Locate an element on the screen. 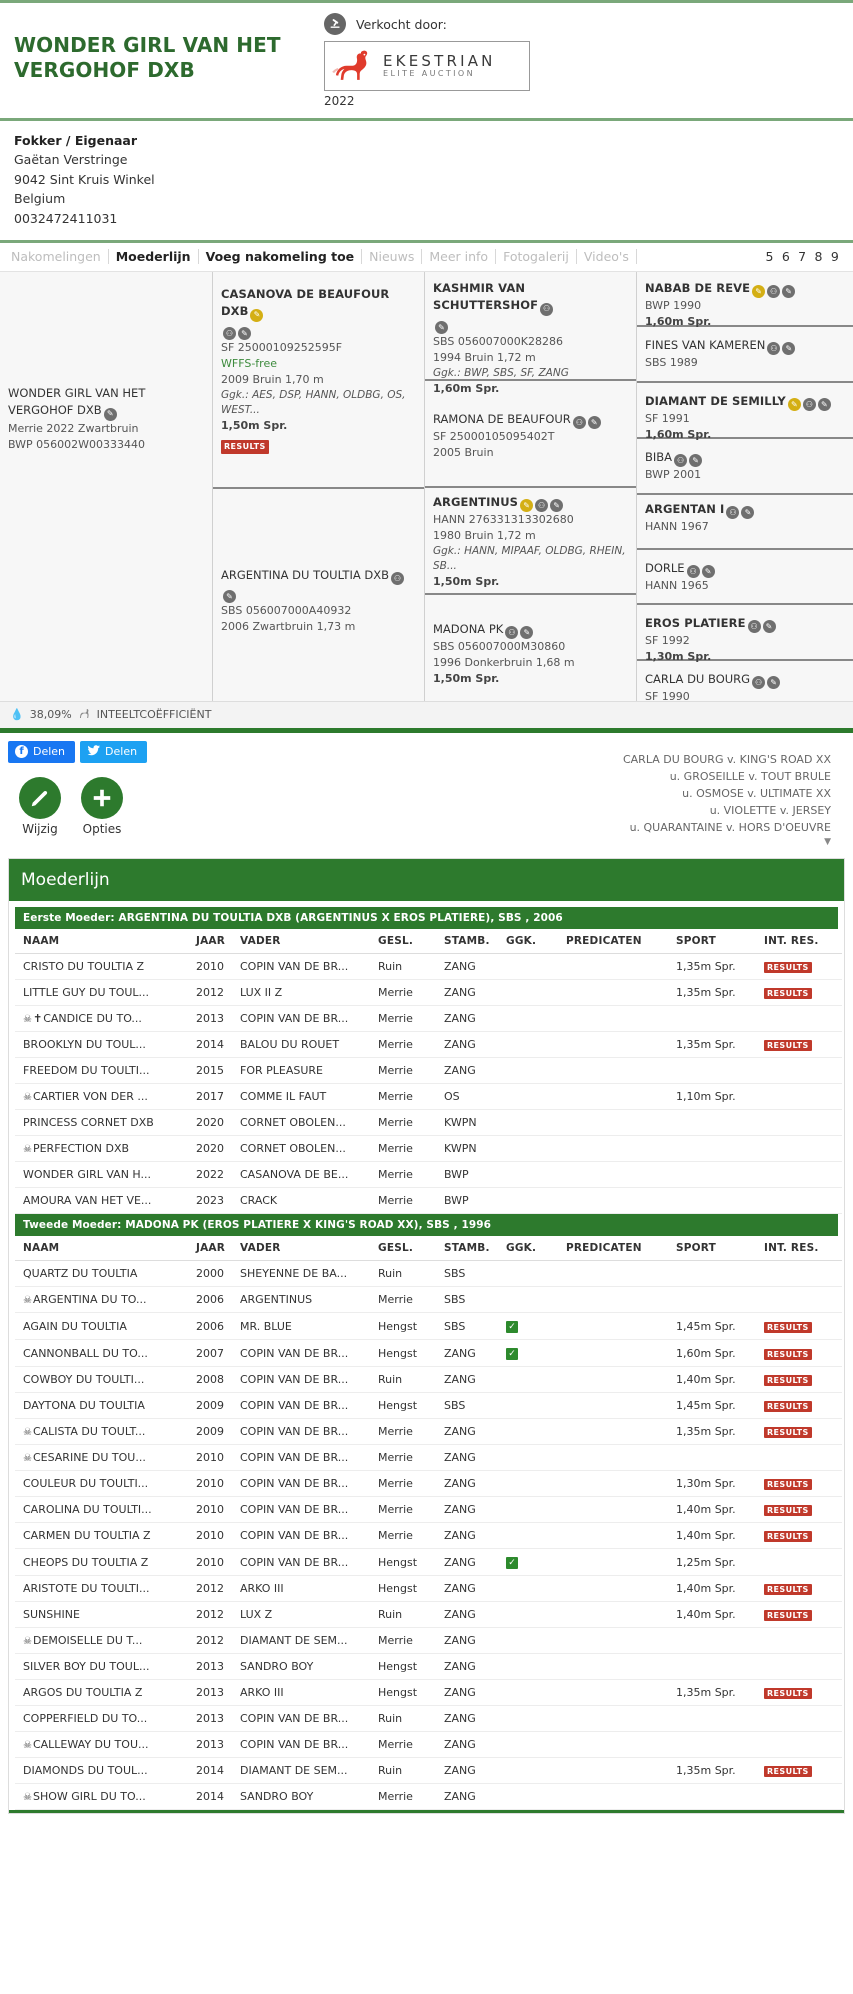 This screenshot has width=853, height=1994. pedigree-g3-name: DIAMANT DE SEMILLY is located at coordinates (715, 400).